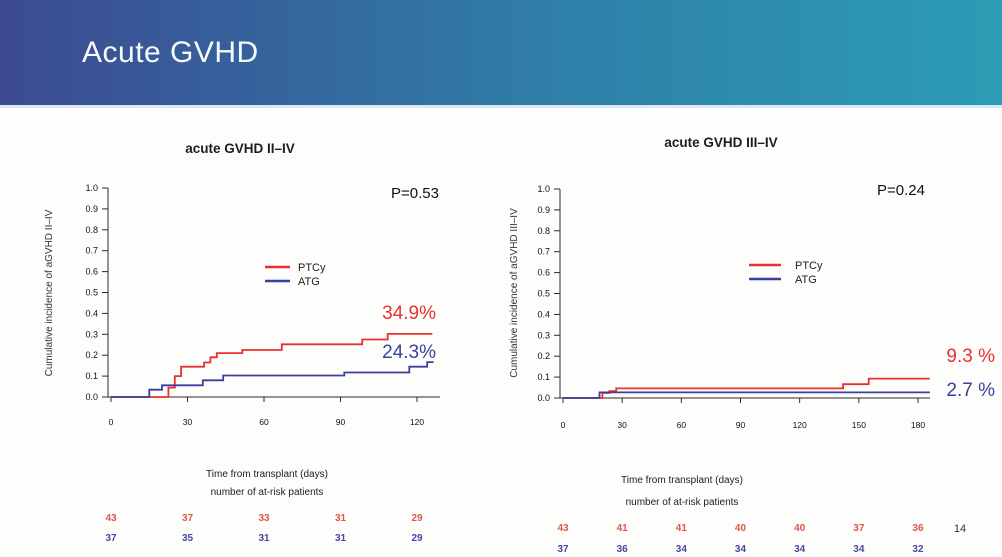 Image resolution: width=1002 pixels, height=557 pixels. What do you see at coordinates (409, 352) in the screenshot?
I see `end-label-atg: 24.3%` at bounding box center [409, 352].